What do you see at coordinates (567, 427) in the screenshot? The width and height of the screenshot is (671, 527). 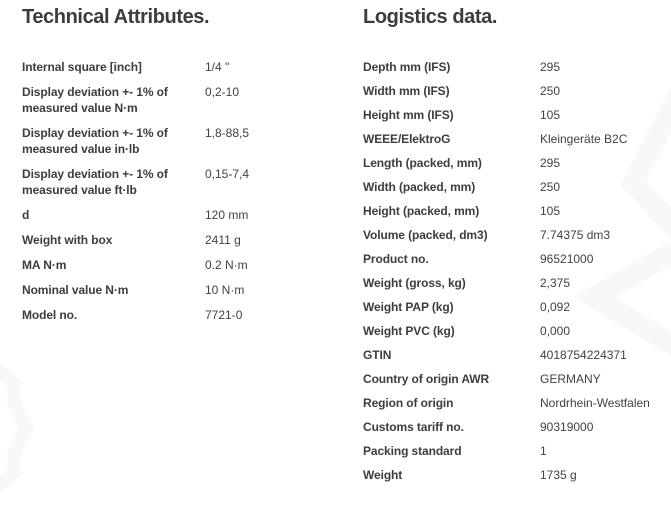 I see `spec-value: 90319000` at bounding box center [567, 427].